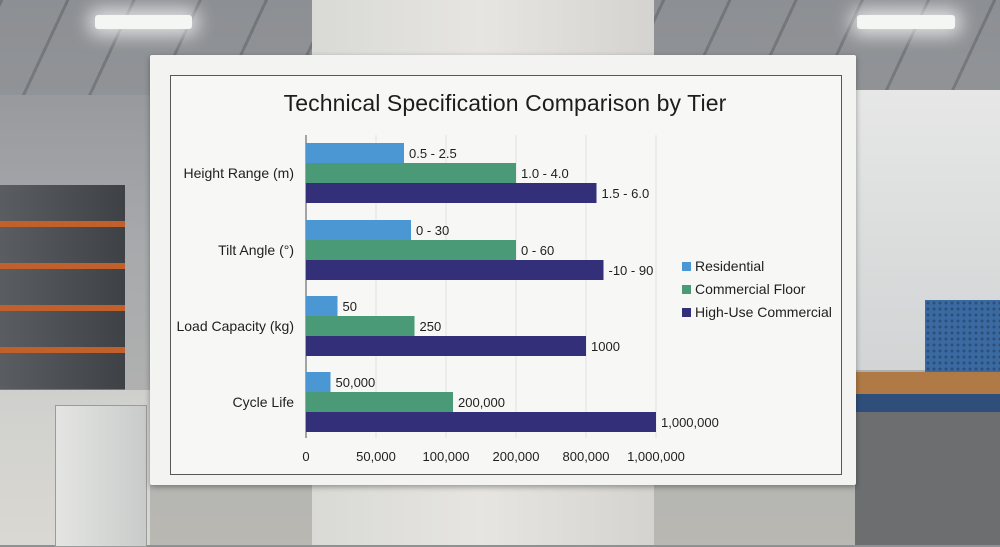 The width and height of the screenshot is (1000, 547). Describe the element at coordinates (690, 422) in the screenshot. I see `data-label: 1,000,000` at that location.